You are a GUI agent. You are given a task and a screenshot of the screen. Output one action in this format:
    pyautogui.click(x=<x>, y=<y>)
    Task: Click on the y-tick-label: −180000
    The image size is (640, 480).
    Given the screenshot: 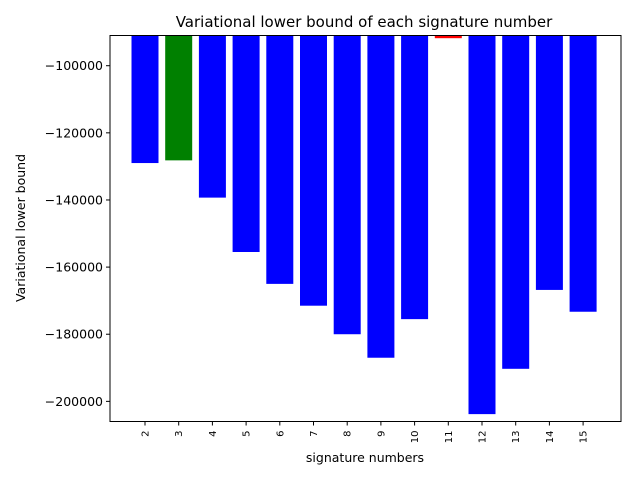 What is the action you would take?
    pyautogui.click(x=74, y=334)
    